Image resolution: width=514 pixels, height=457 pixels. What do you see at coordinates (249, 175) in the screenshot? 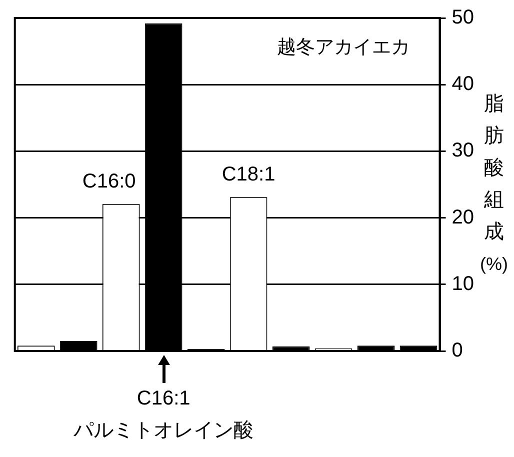
I see `annotation: C18:1` at bounding box center [249, 175].